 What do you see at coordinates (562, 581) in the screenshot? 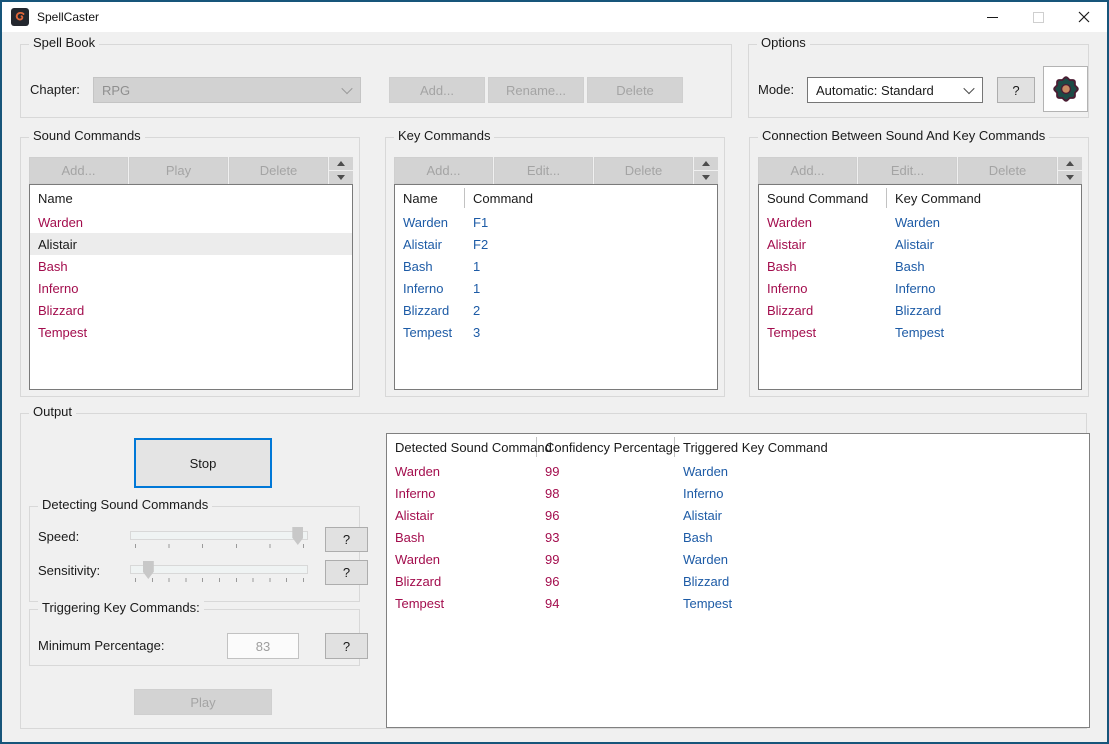
I see `table-row: Blizzard 96 Blizzard` at bounding box center [562, 581].